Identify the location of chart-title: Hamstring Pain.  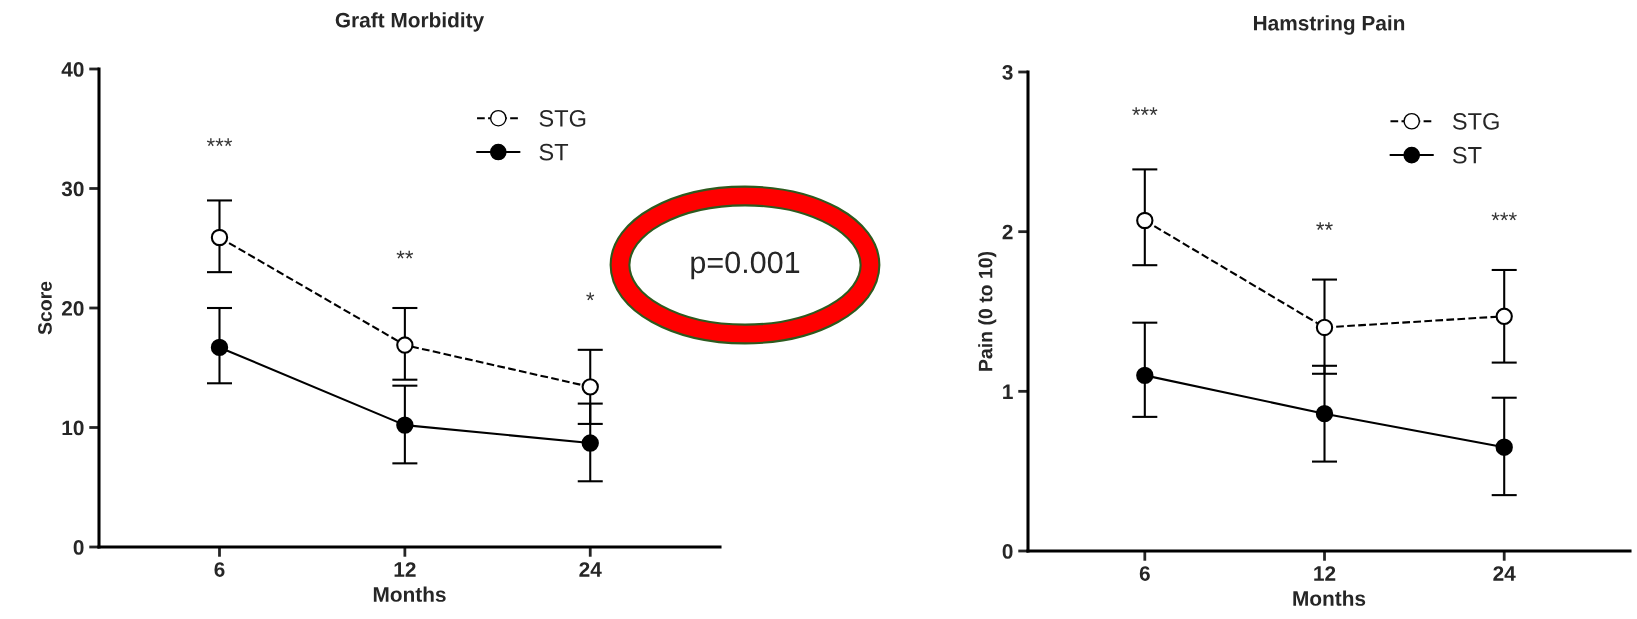
(1329, 25).